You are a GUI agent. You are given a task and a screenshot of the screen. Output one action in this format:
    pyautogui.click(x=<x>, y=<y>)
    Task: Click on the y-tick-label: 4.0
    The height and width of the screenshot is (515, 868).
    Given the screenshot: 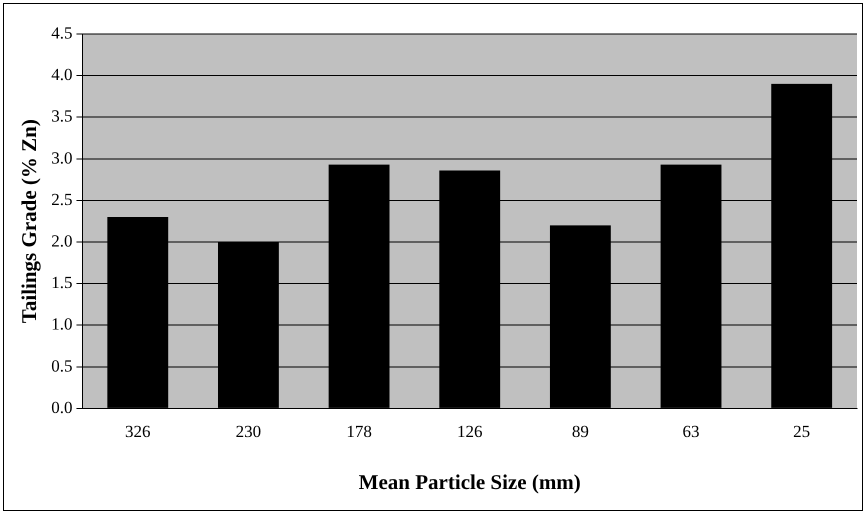 What is the action you would take?
    pyautogui.click(x=61, y=74)
    